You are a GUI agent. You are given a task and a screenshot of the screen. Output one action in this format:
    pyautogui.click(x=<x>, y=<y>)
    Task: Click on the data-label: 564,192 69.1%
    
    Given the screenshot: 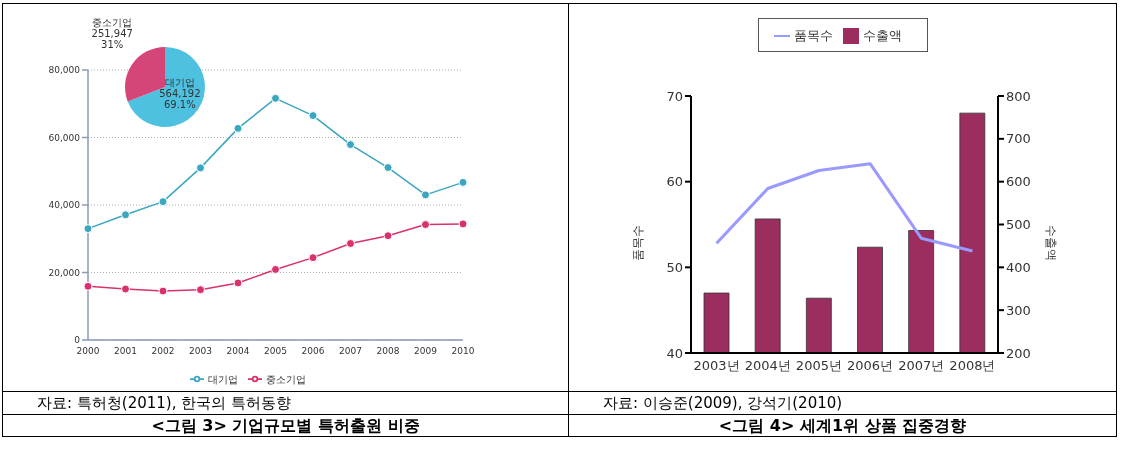 What is the action you would take?
    pyautogui.click(x=180, y=99)
    